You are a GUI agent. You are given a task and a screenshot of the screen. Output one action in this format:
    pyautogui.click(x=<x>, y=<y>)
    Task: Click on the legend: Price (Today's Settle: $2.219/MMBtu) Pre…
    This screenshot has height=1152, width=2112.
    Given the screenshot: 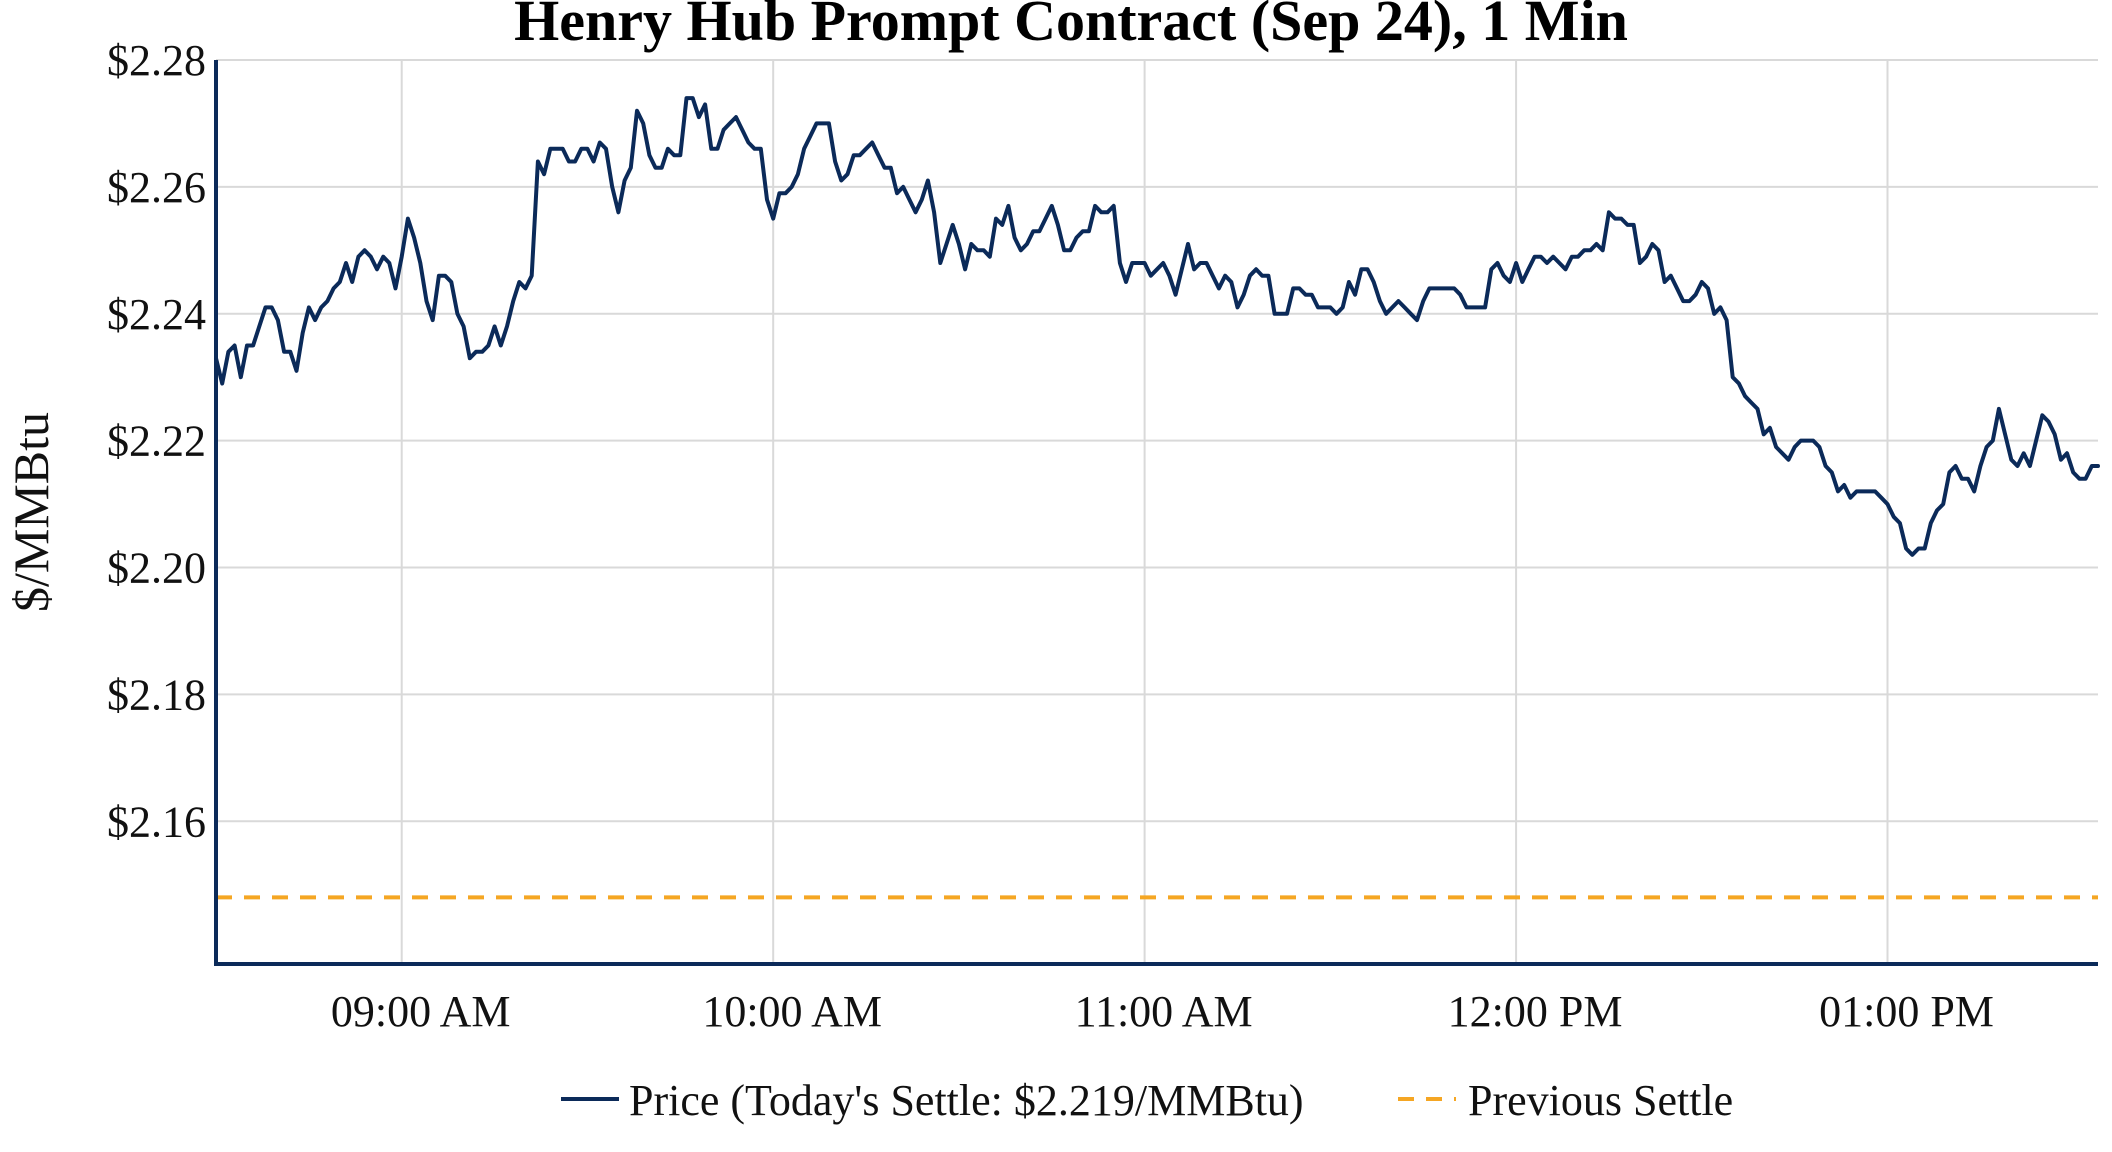 What is the action you would take?
    pyautogui.click(x=1147, y=1100)
    